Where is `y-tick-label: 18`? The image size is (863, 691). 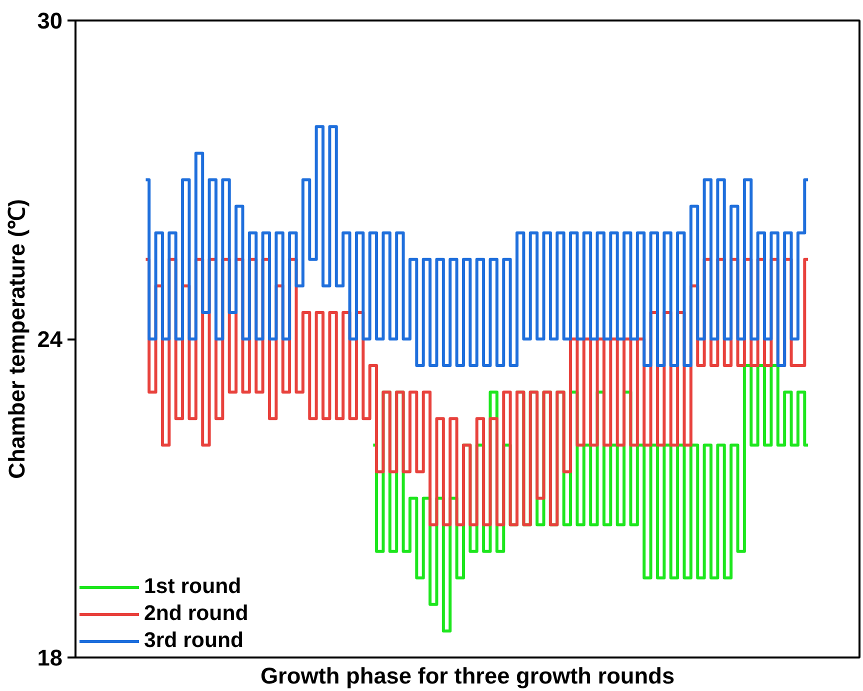
y-tick-label: 18 is located at coordinates (49, 657).